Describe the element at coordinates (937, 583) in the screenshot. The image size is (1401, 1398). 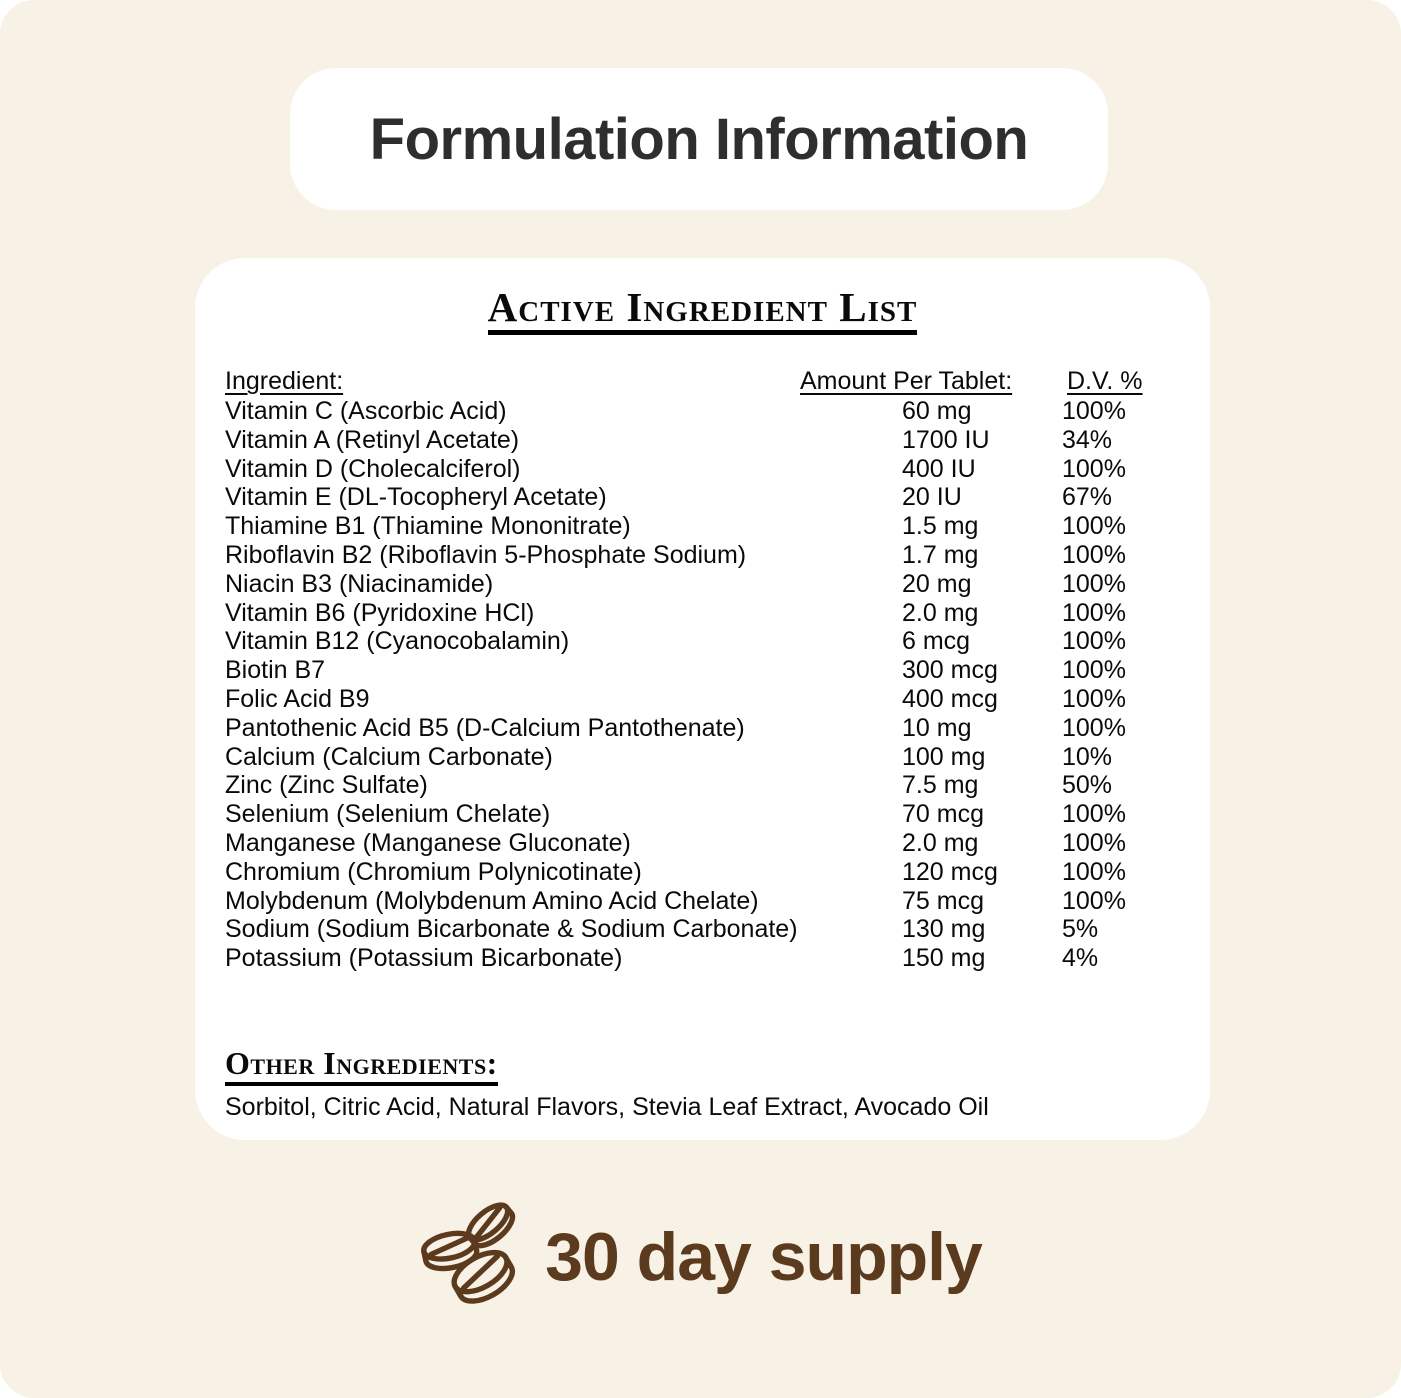
I see `cell-amount: 20 mg` at that location.